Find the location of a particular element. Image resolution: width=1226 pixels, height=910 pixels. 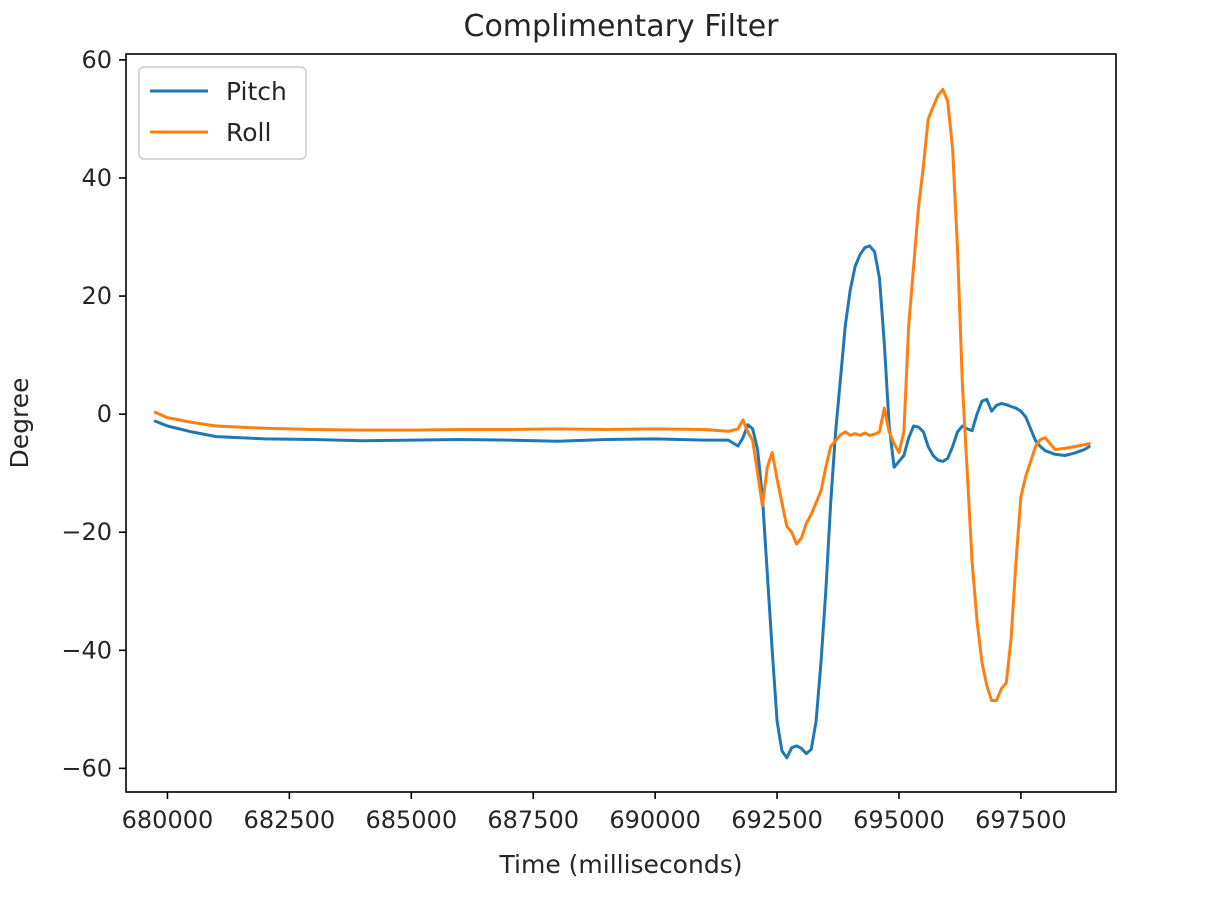

x-tick-label: 697500 is located at coordinates (1021, 820).